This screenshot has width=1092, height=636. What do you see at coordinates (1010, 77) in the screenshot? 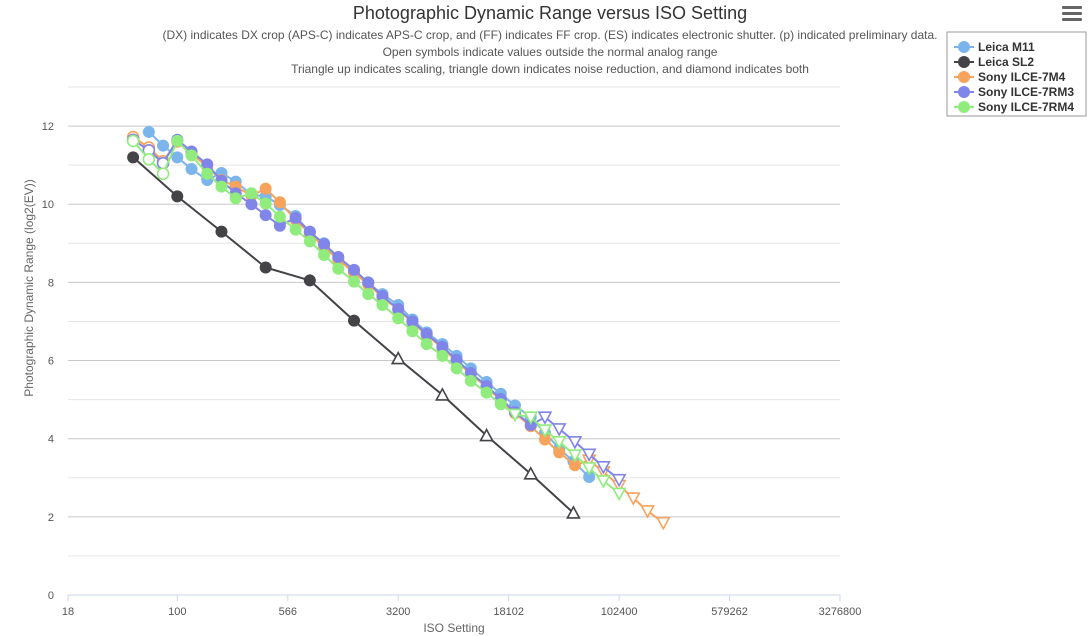
I see `legend-item: Sony ILCE-7M4` at bounding box center [1010, 77].